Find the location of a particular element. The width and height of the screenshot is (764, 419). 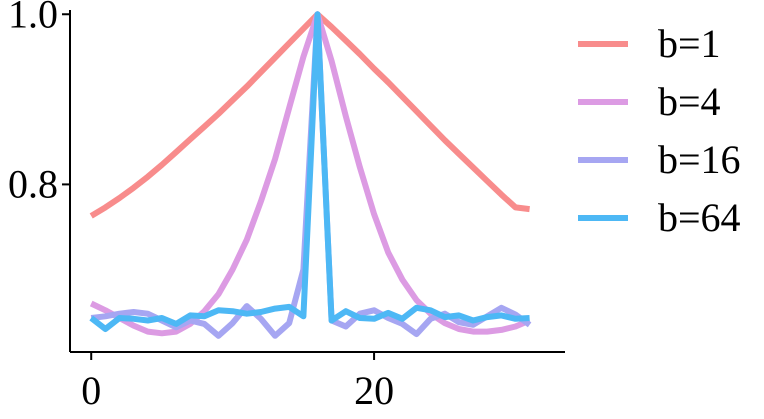

x-tick-label: 0 is located at coordinates (91, 390).